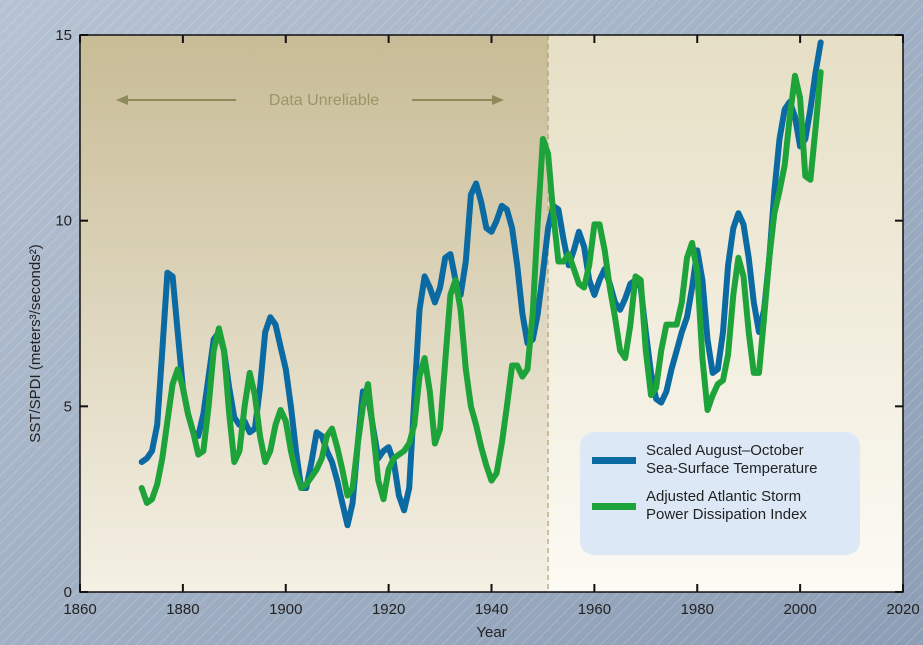  What do you see at coordinates (63, 35) in the screenshot?
I see `y-tick-label: 15` at bounding box center [63, 35].